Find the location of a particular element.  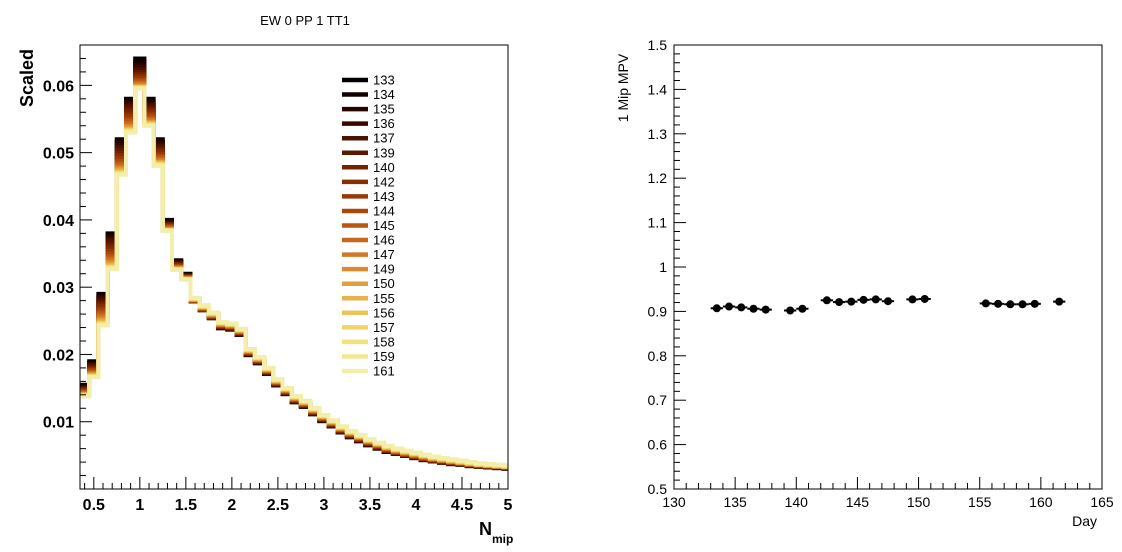

x-axis-label: Day is located at coordinates (1084, 521).